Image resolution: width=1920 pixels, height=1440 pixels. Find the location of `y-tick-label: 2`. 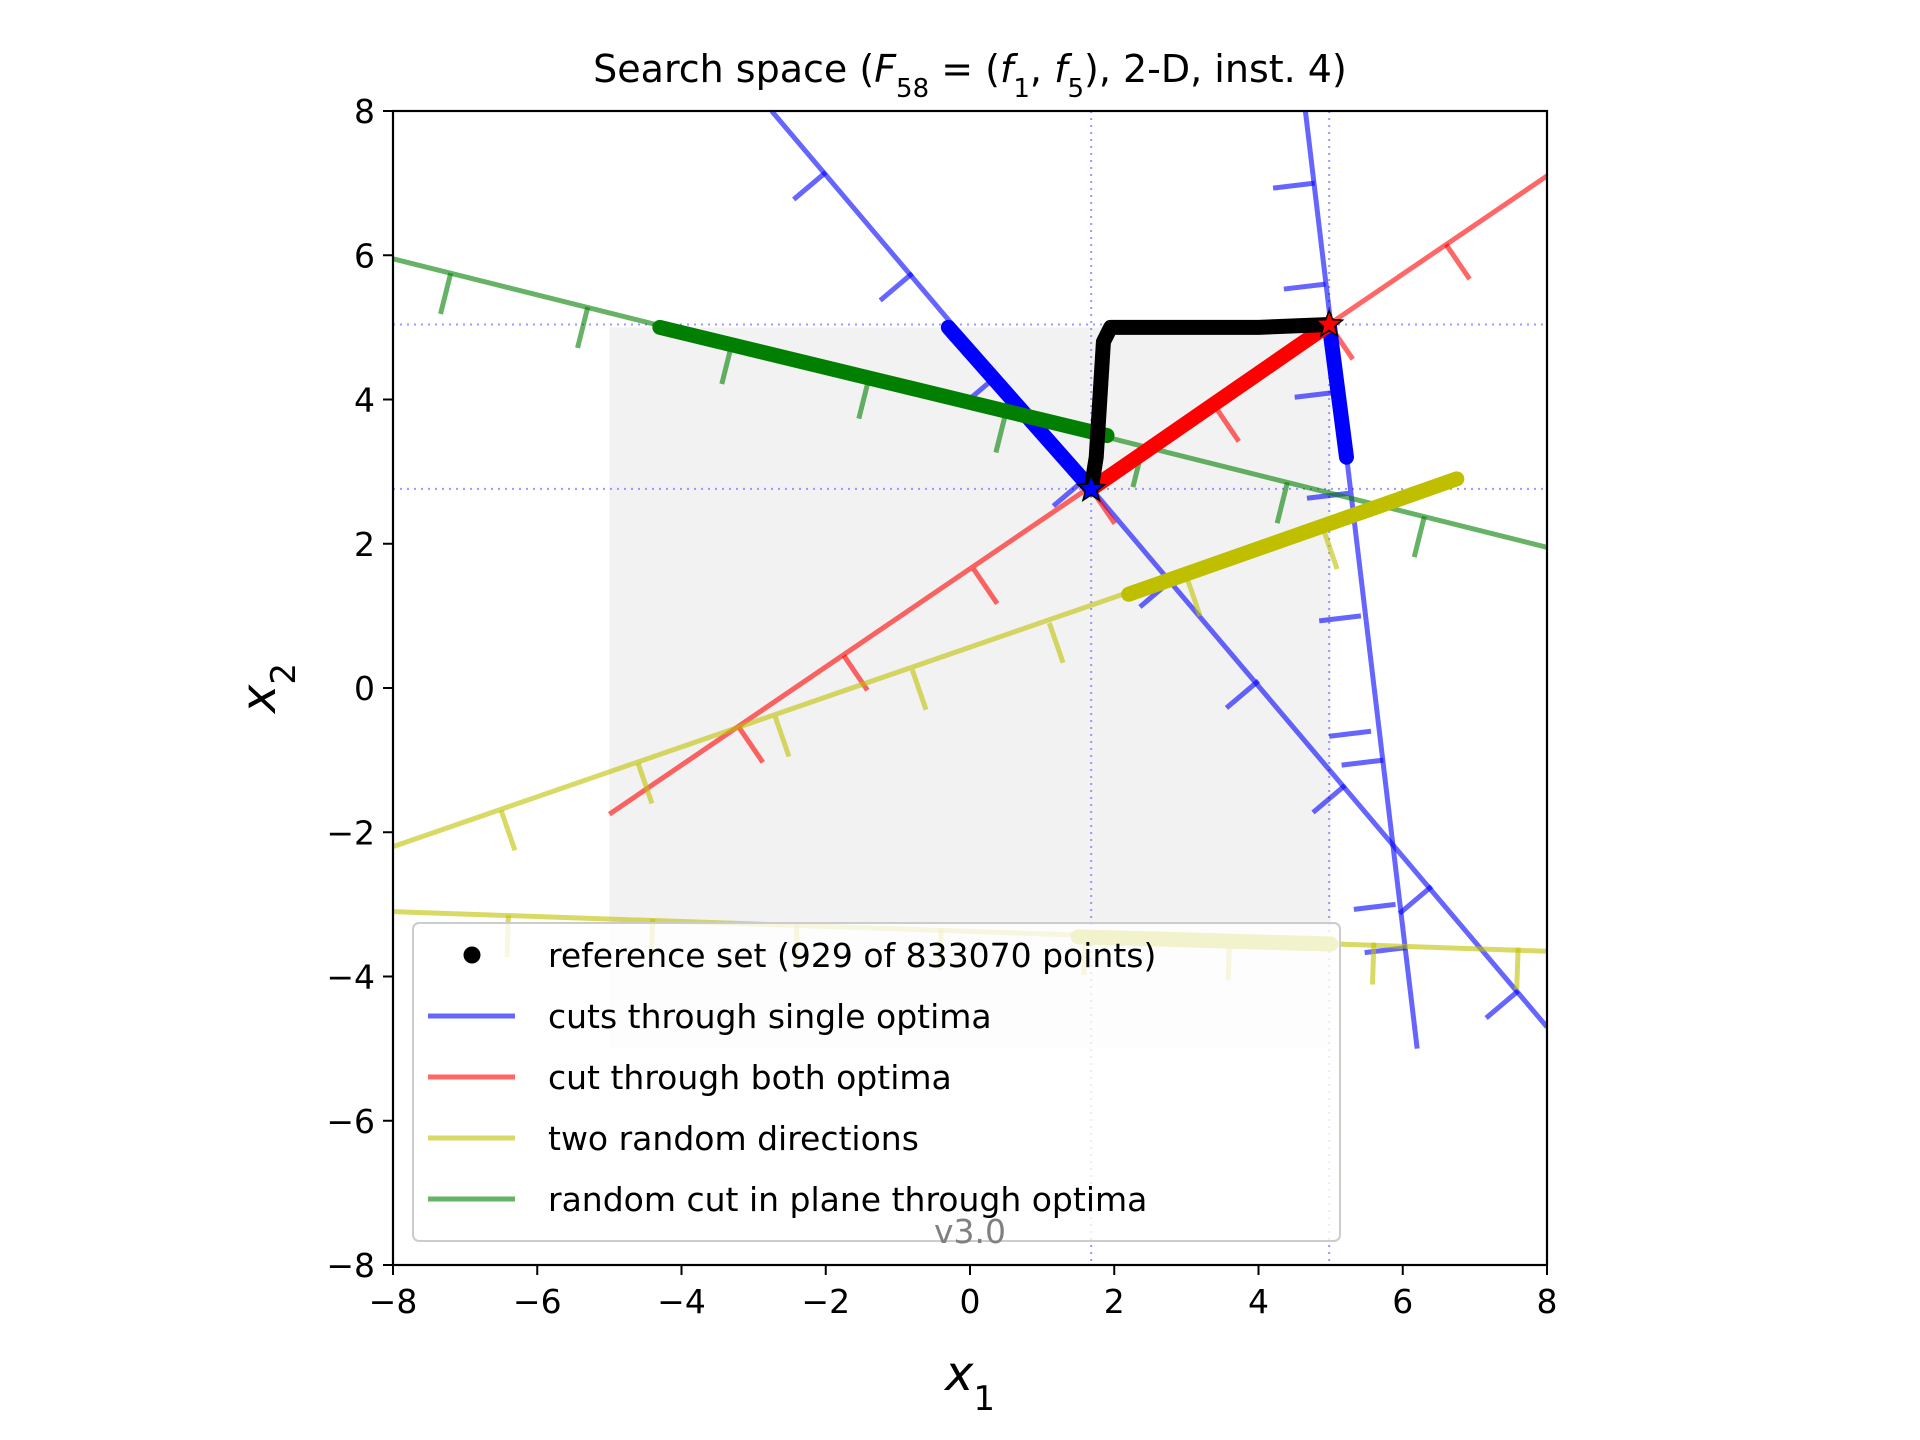

y-tick-label: 2 is located at coordinates (364, 544).